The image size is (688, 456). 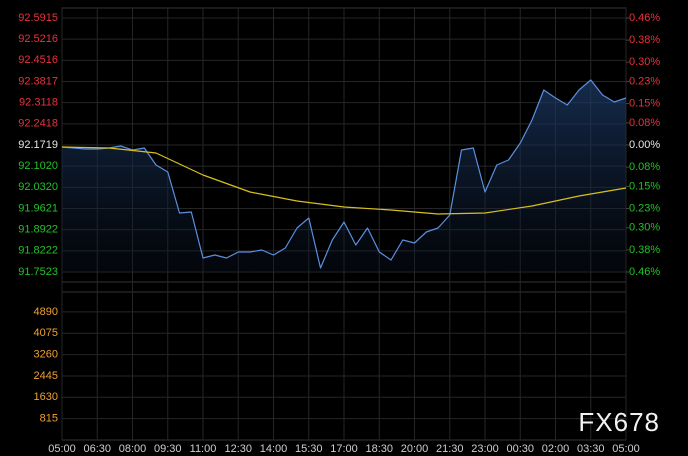 I want to click on y-tick-label: 92.4516, so click(x=38, y=60).